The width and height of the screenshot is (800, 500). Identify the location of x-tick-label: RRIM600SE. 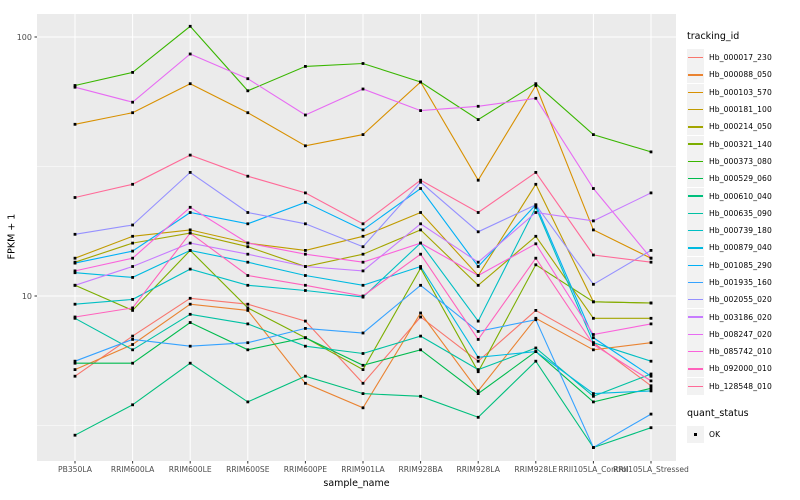
(248, 469).